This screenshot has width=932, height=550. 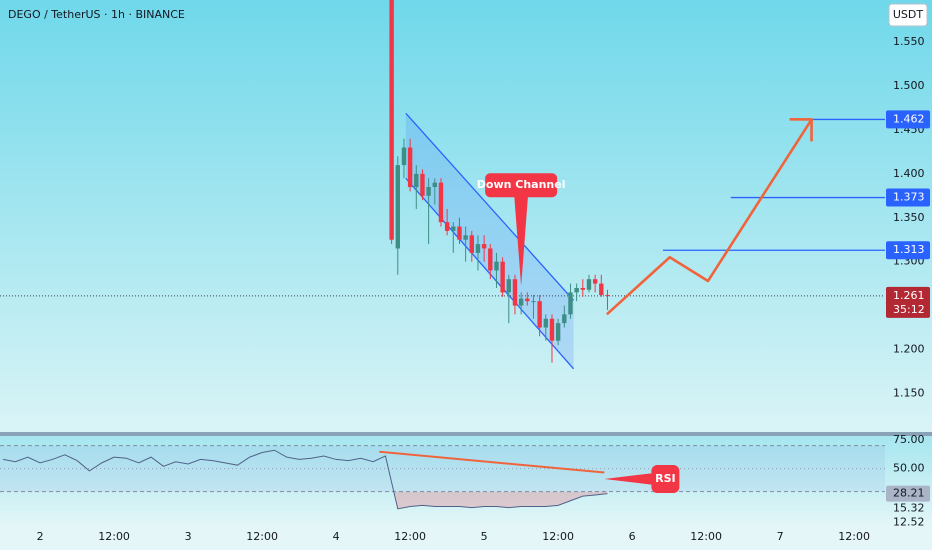 What do you see at coordinates (909, 309) in the screenshot?
I see `countdown: 35:12` at bounding box center [909, 309].